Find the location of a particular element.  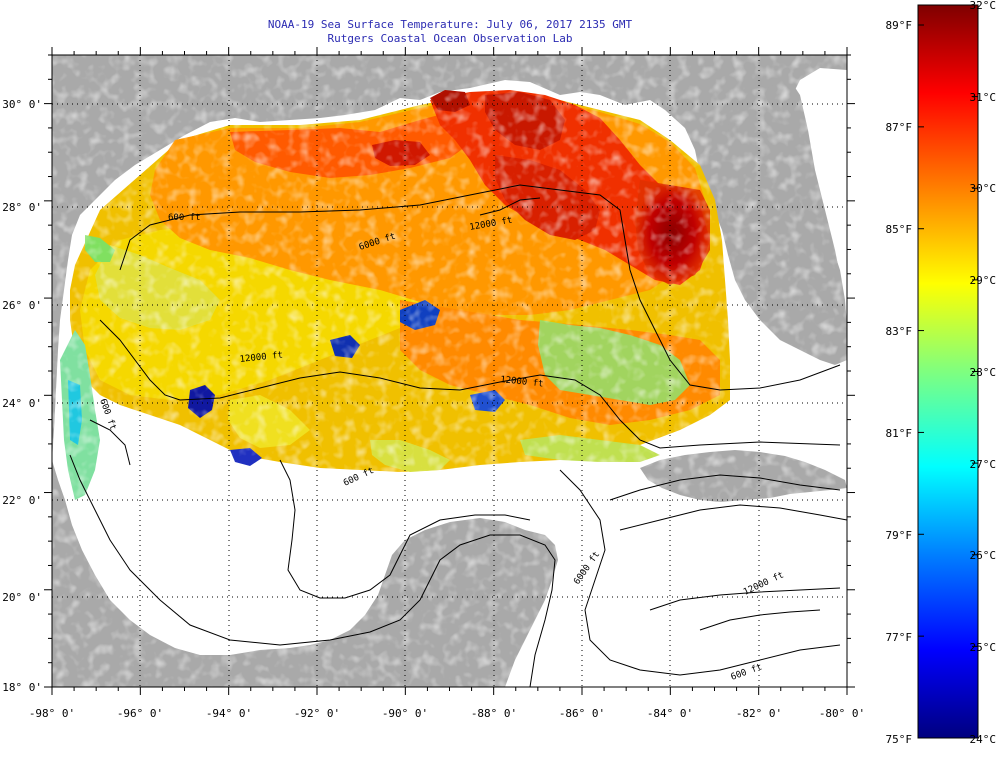

fahrenheit-label: 85°F is located at coordinates (899, 229).